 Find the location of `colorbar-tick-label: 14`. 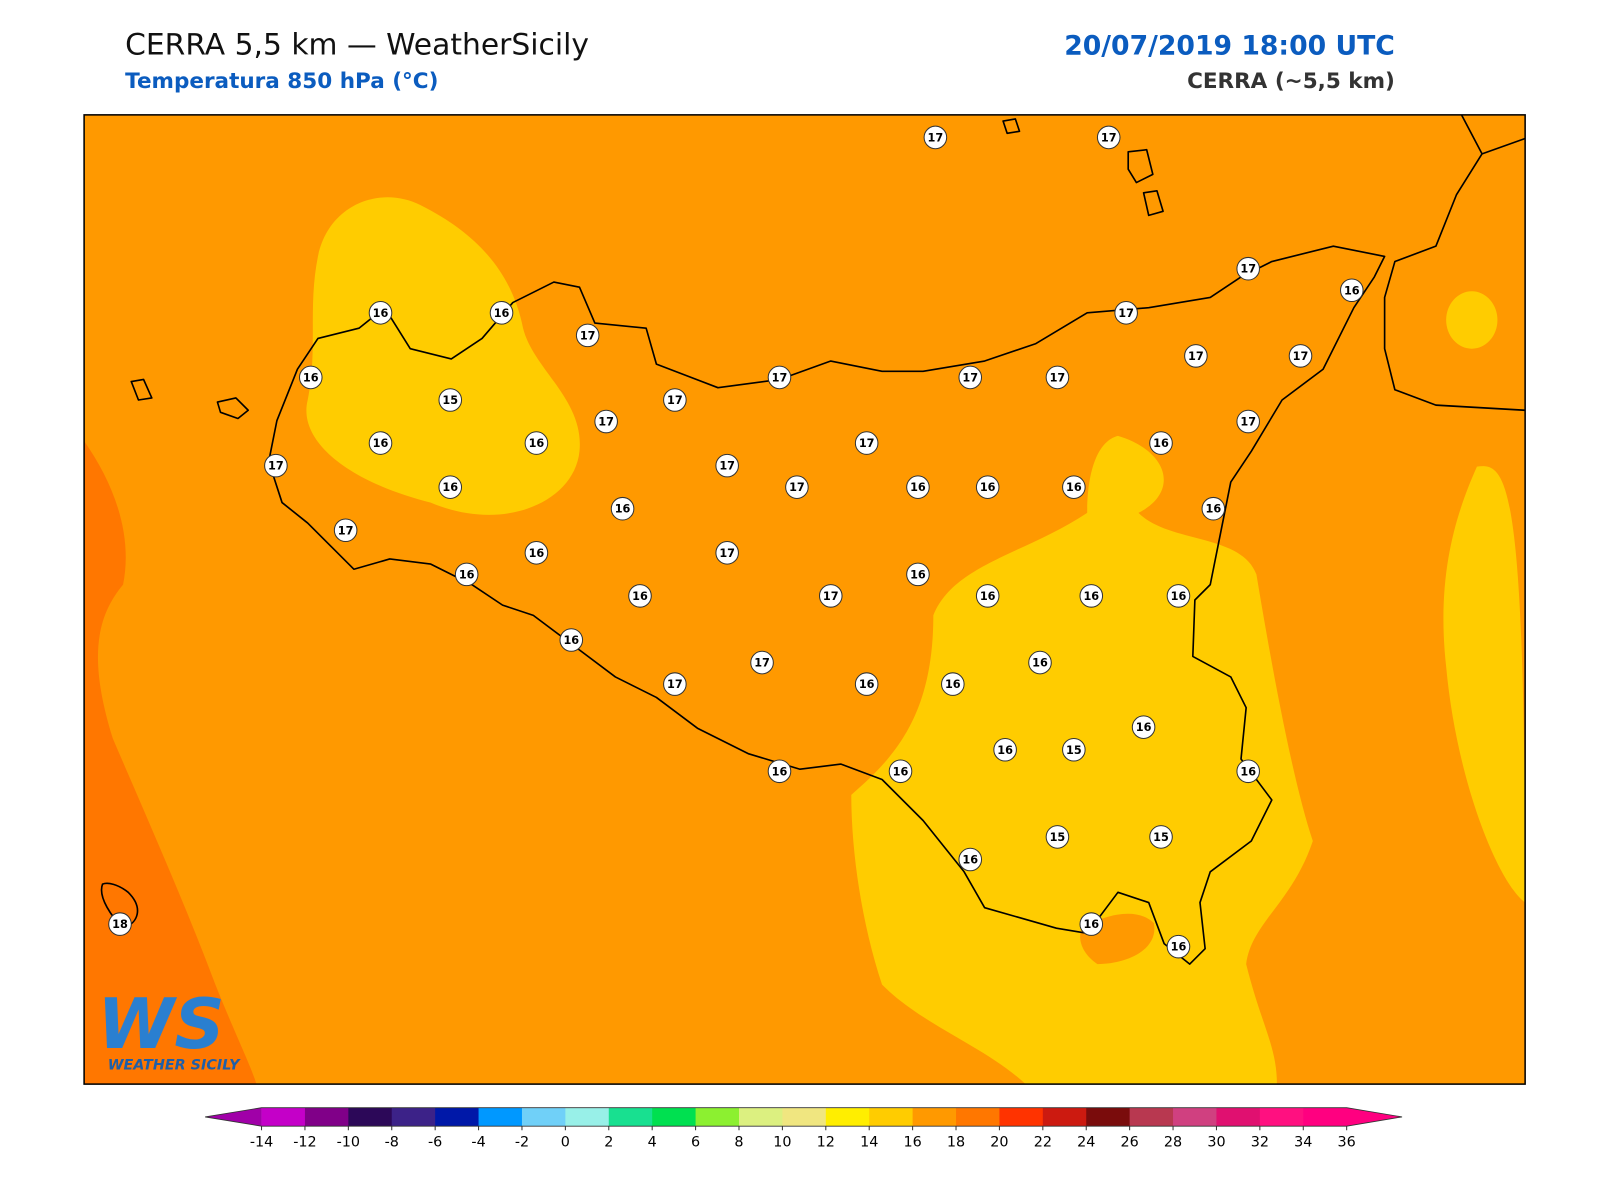

colorbar-tick-label: 14 is located at coordinates (869, 1143).